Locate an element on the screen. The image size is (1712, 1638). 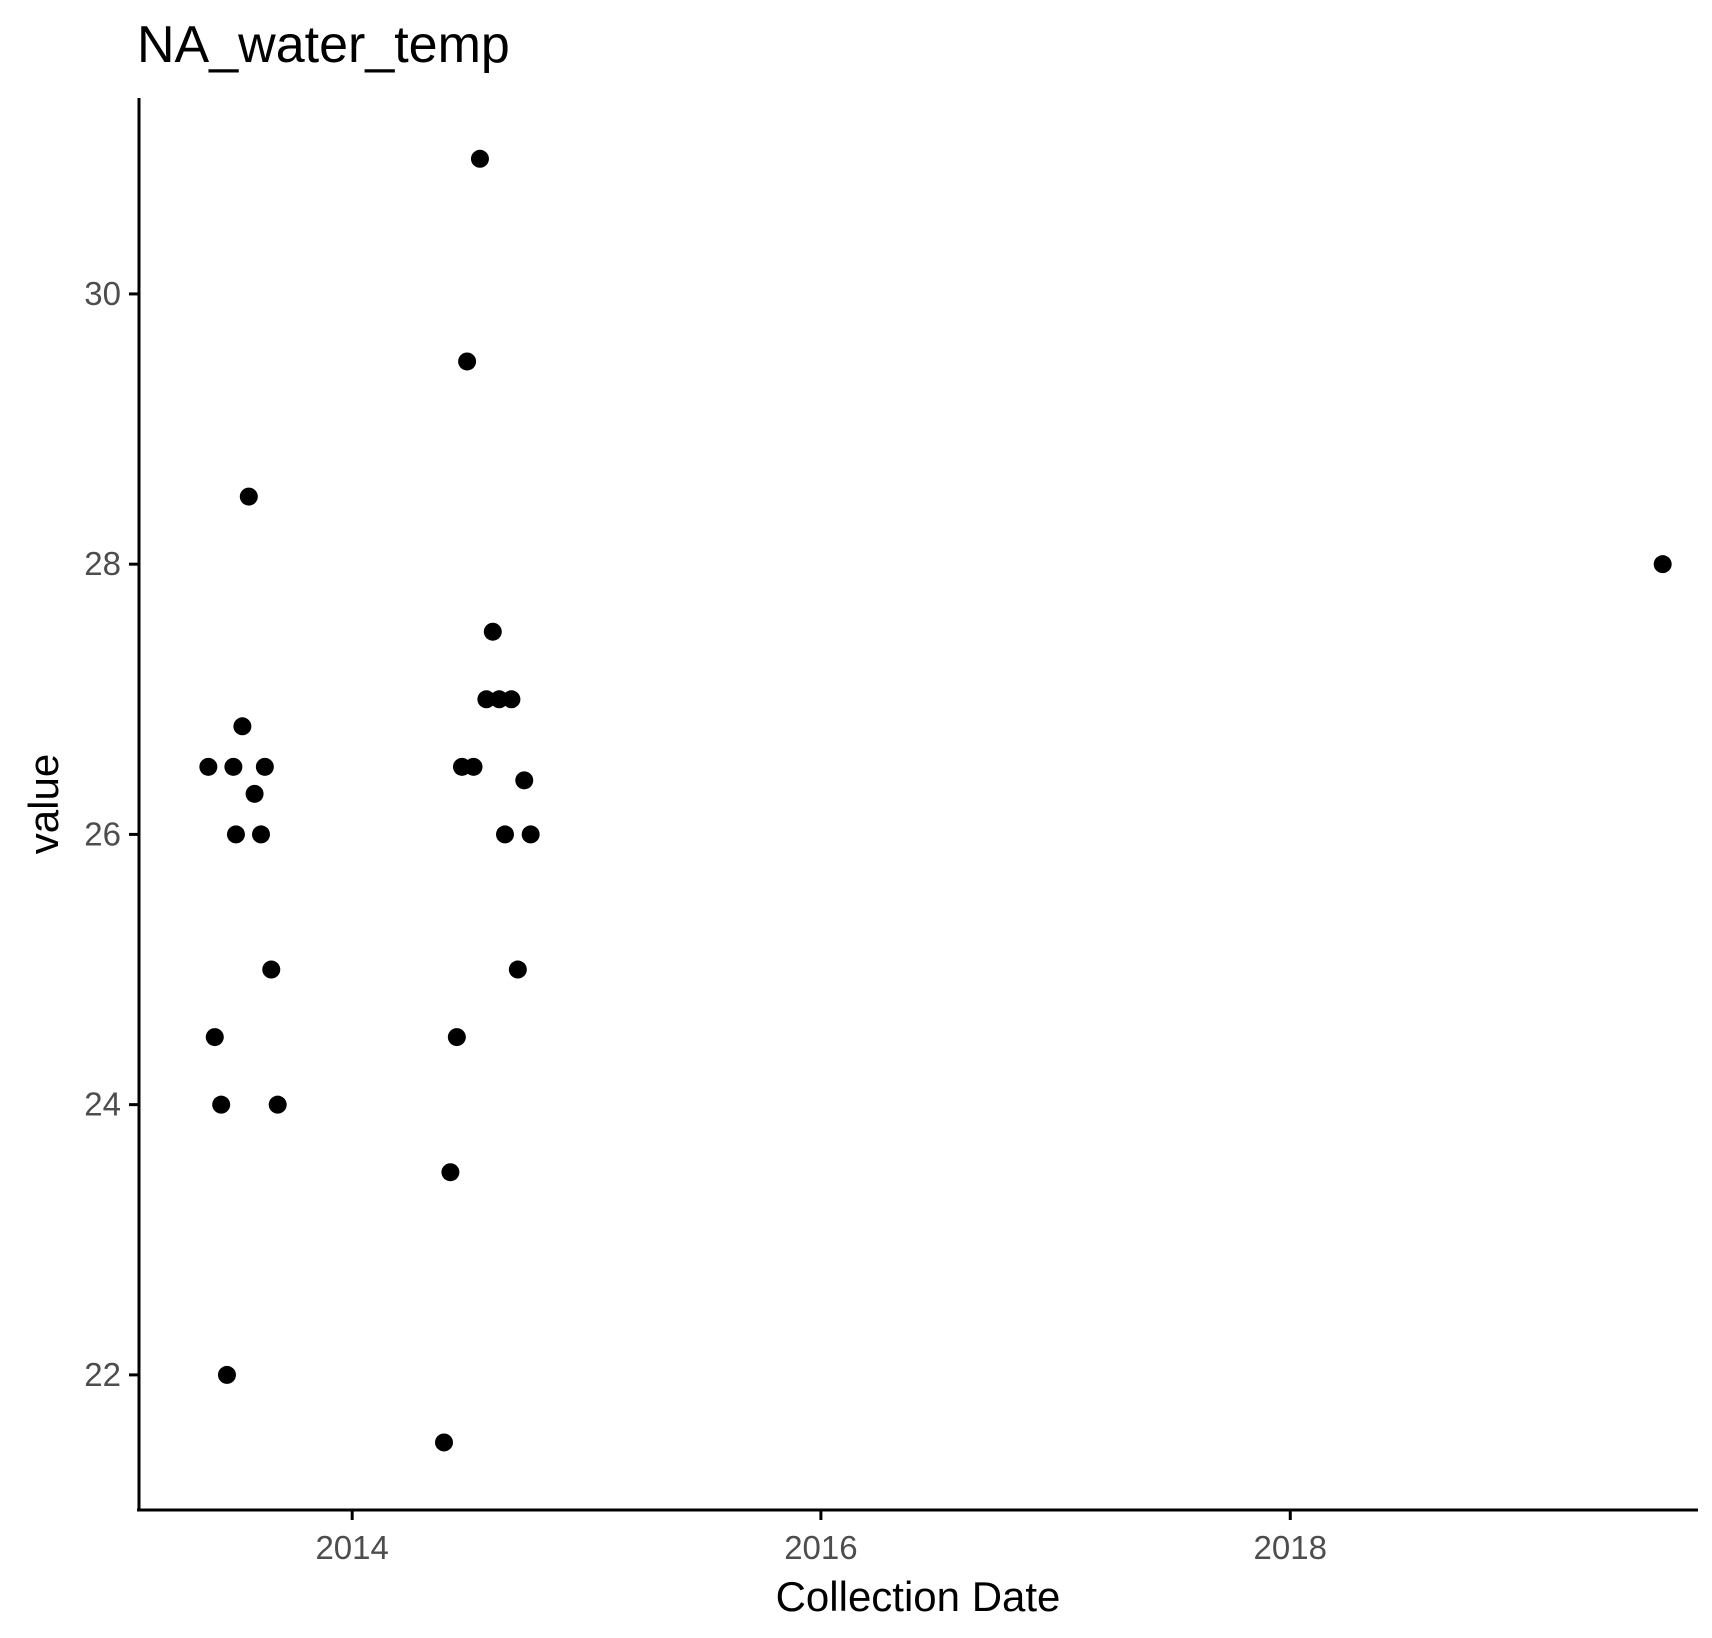
x-axis-ticks: 2014 2016 2018 is located at coordinates (821, 1538).